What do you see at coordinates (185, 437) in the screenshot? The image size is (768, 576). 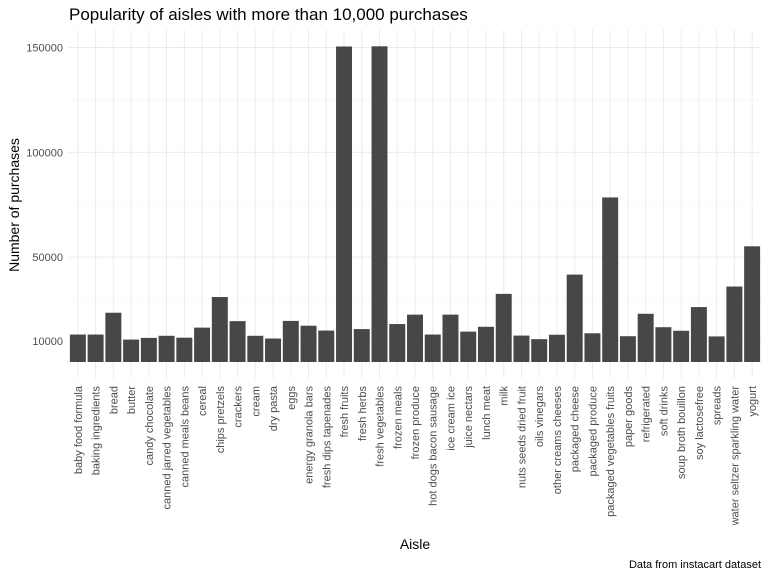 I see `x-tick-label: canned meals beans` at bounding box center [185, 437].